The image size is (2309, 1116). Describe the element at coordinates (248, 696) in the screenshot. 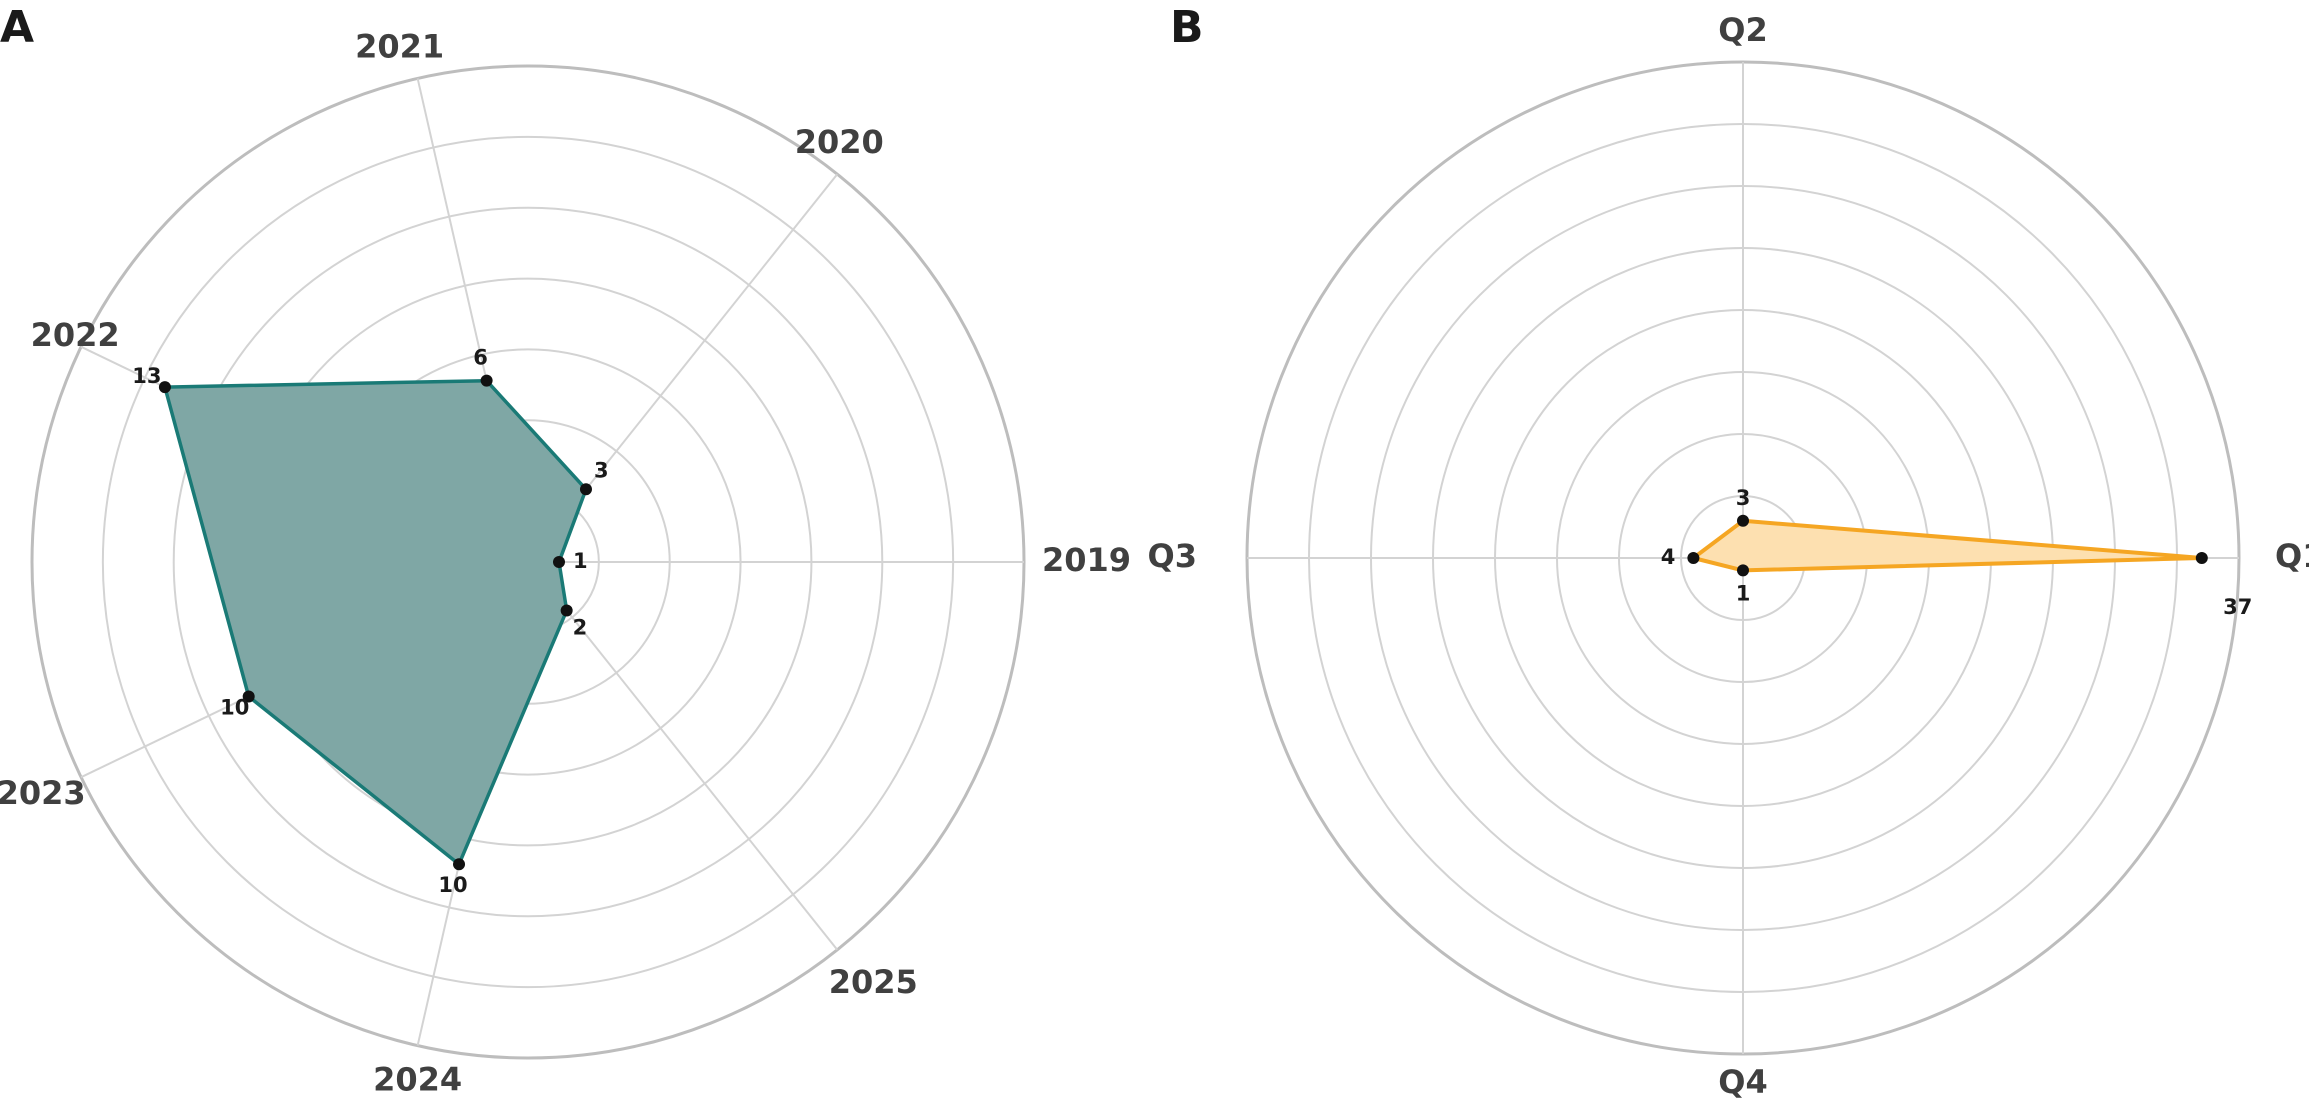

I see `data-point-2023` at that location.